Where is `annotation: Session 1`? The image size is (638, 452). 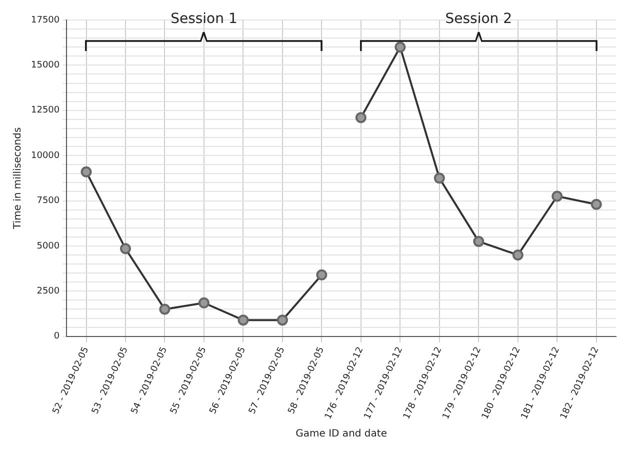 annotation: Session 1 is located at coordinates (204, 19).